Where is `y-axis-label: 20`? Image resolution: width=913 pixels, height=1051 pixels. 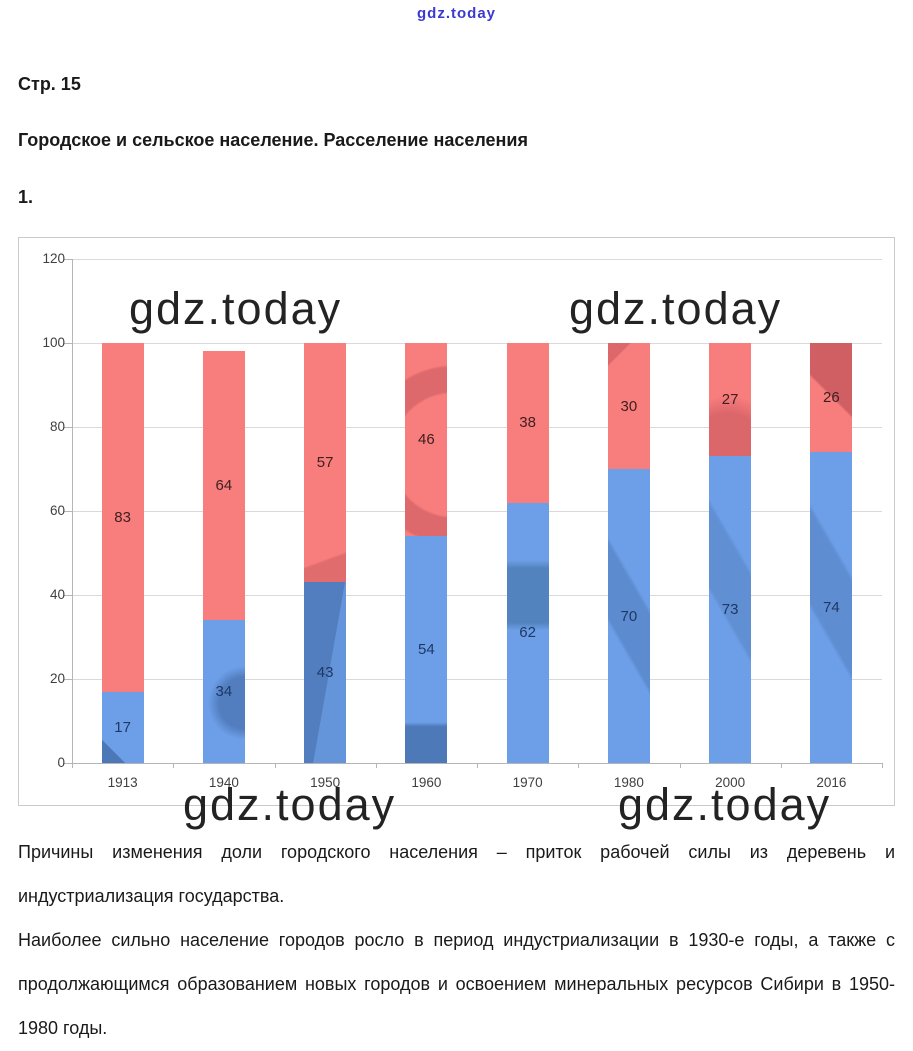 y-axis-label: 20 is located at coordinates (57, 678).